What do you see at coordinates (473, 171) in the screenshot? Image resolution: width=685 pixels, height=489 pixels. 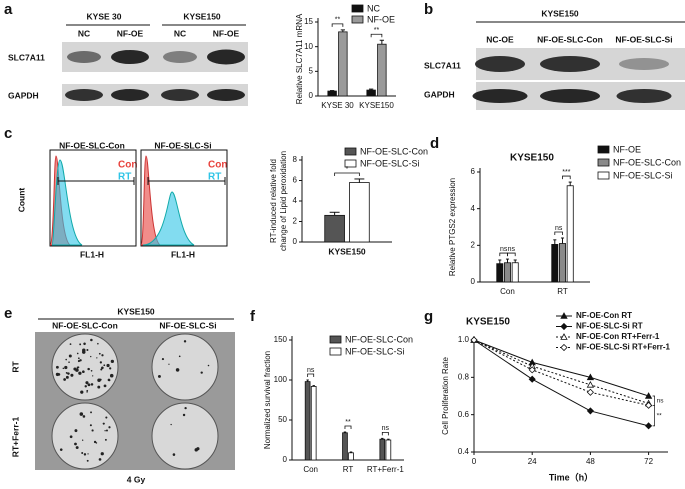 I see `y-tick-label: 6` at bounding box center [473, 171].